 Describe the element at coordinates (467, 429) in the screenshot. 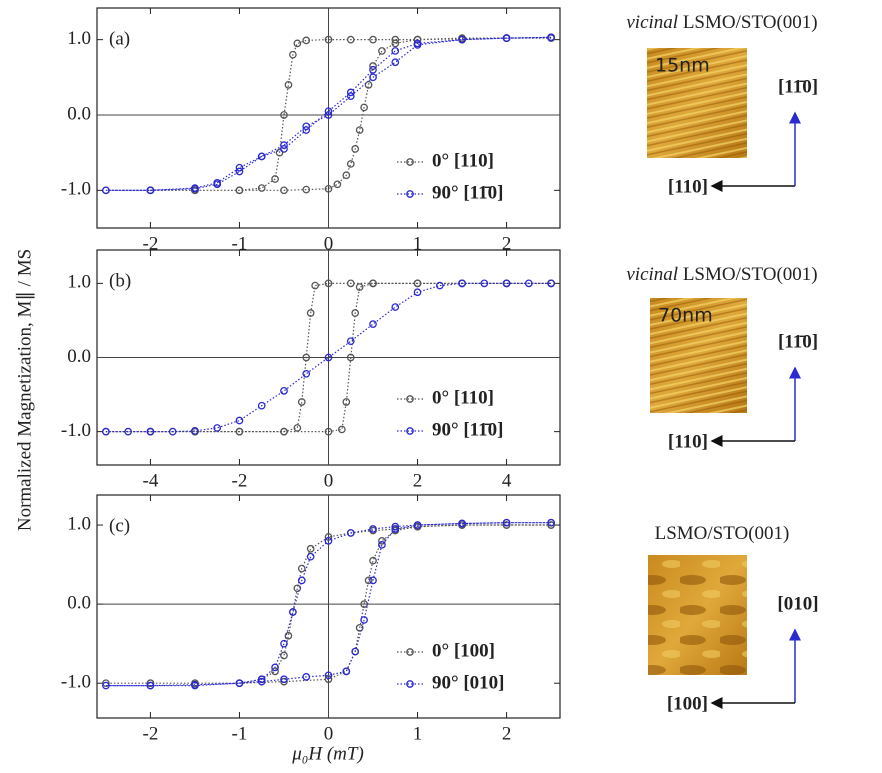

I see `legend-label: 90° [11̄0]` at that location.